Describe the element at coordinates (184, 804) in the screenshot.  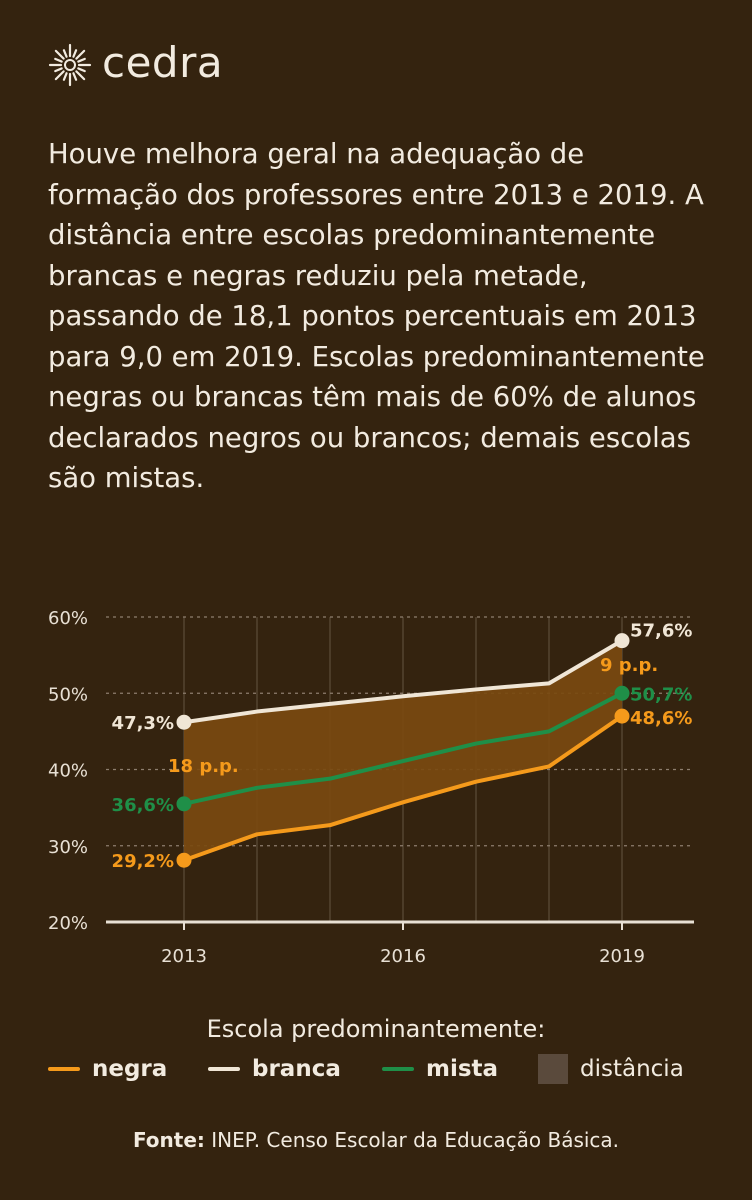
I see `point-mista-start` at that location.